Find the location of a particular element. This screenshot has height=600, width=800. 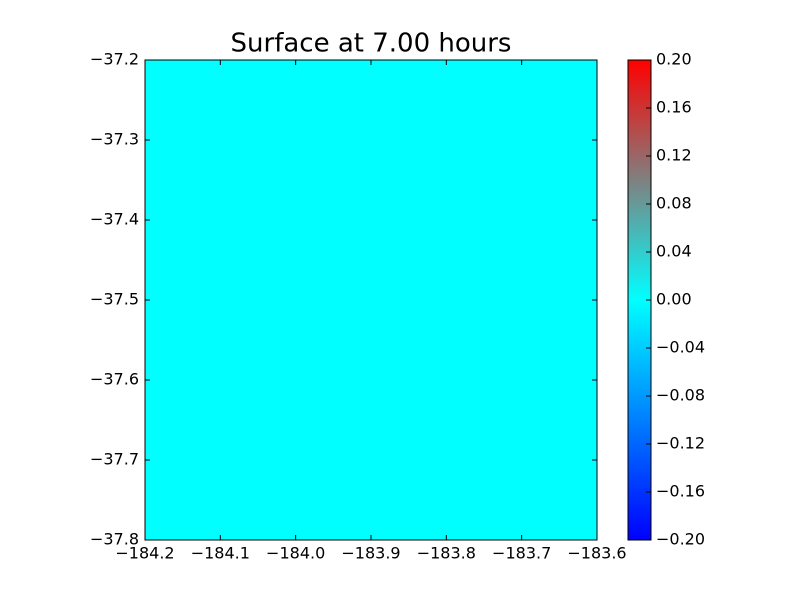

y-tick-label: −37.2 is located at coordinates (114, 59).